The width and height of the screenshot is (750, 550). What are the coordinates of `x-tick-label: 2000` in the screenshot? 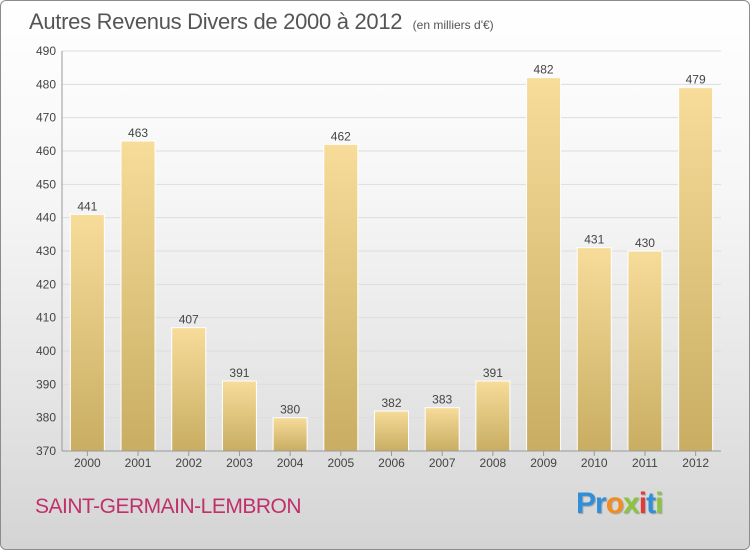 It's located at (87, 463).